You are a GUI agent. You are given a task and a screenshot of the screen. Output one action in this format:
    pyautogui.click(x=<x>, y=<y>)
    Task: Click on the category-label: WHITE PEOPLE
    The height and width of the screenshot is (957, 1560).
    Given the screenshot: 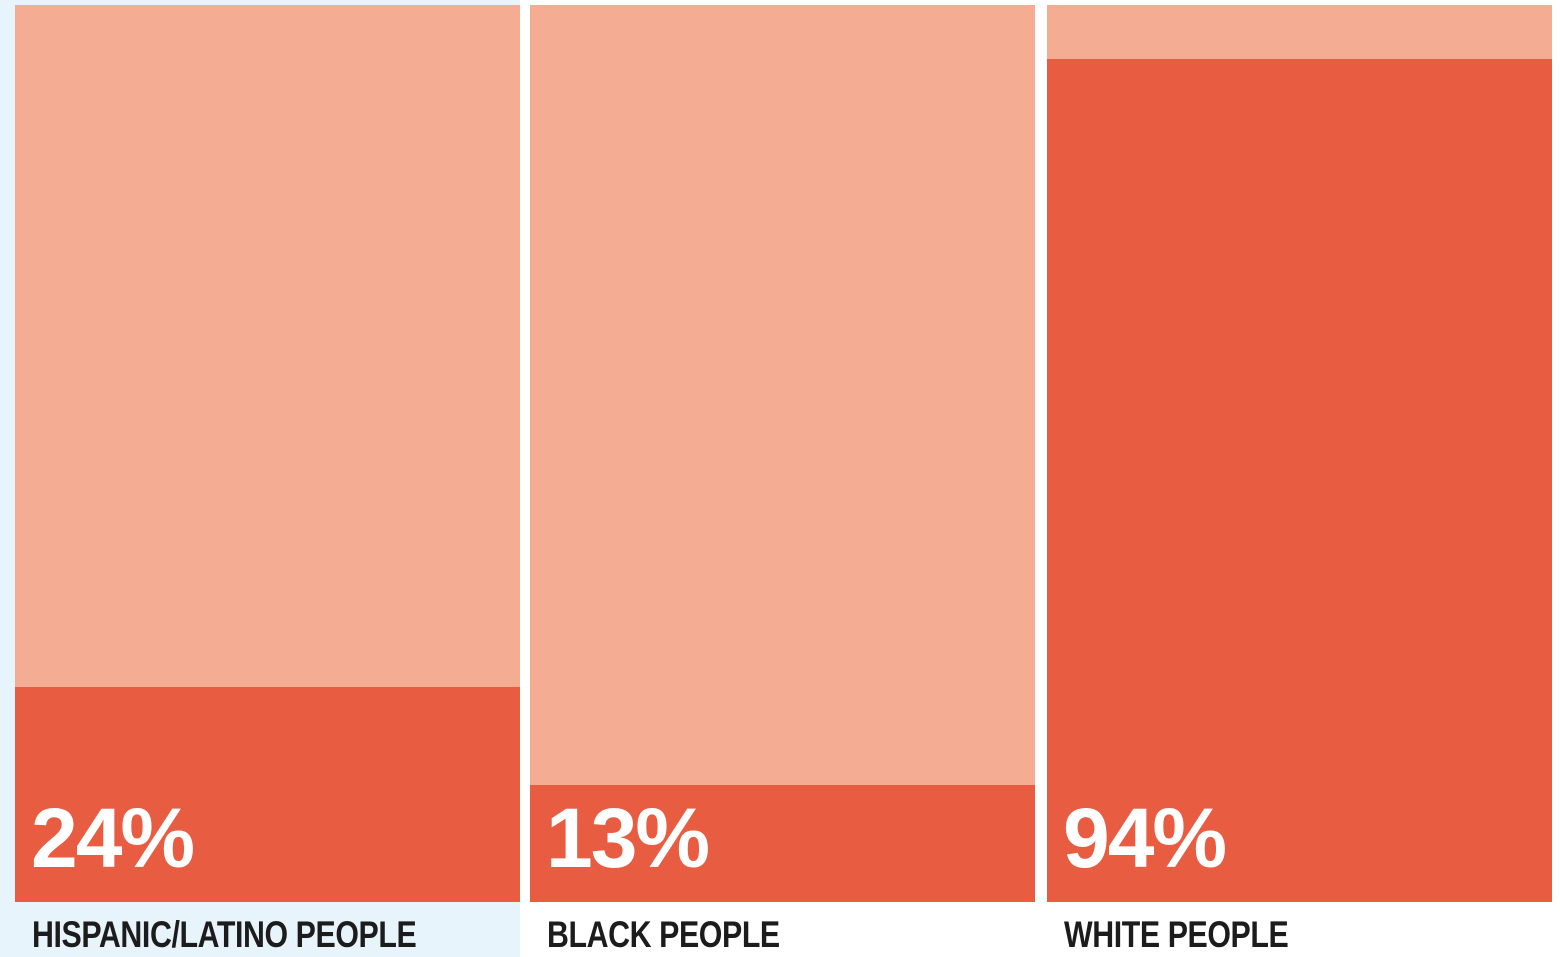 What is the action you would take?
    pyautogui.click(x=1176, y=934)
    